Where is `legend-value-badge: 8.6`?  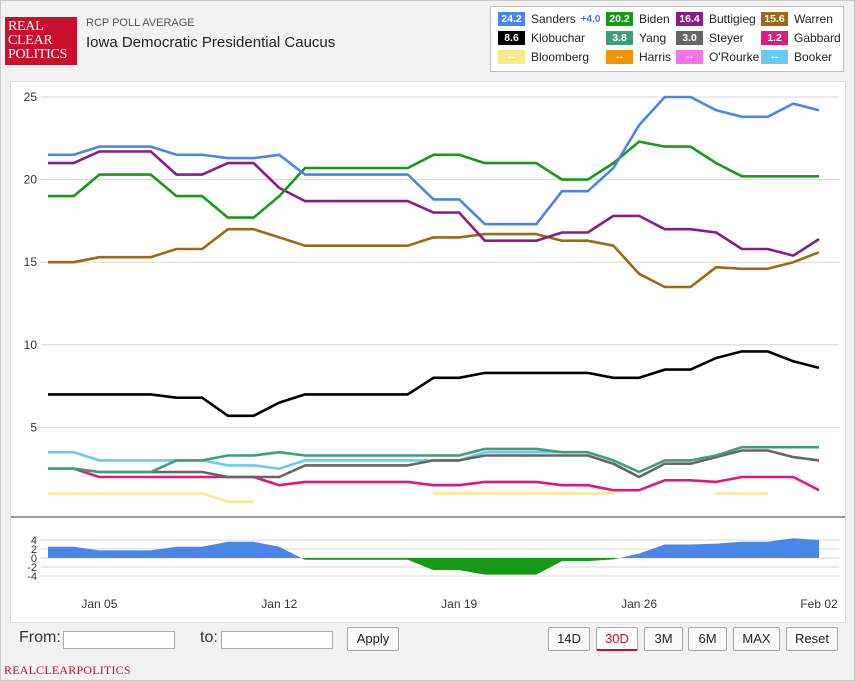
legend-value-badge: 8.6 is located at coordinates (511, 38).